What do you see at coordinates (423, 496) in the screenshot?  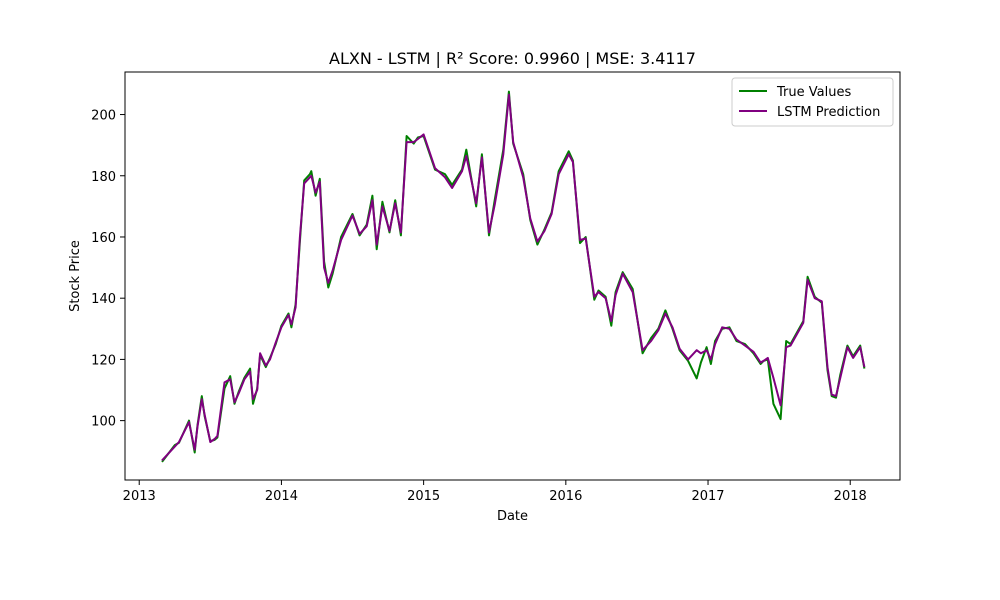 I see `x-tick-label: 2015` at bounding box center [423, 496].